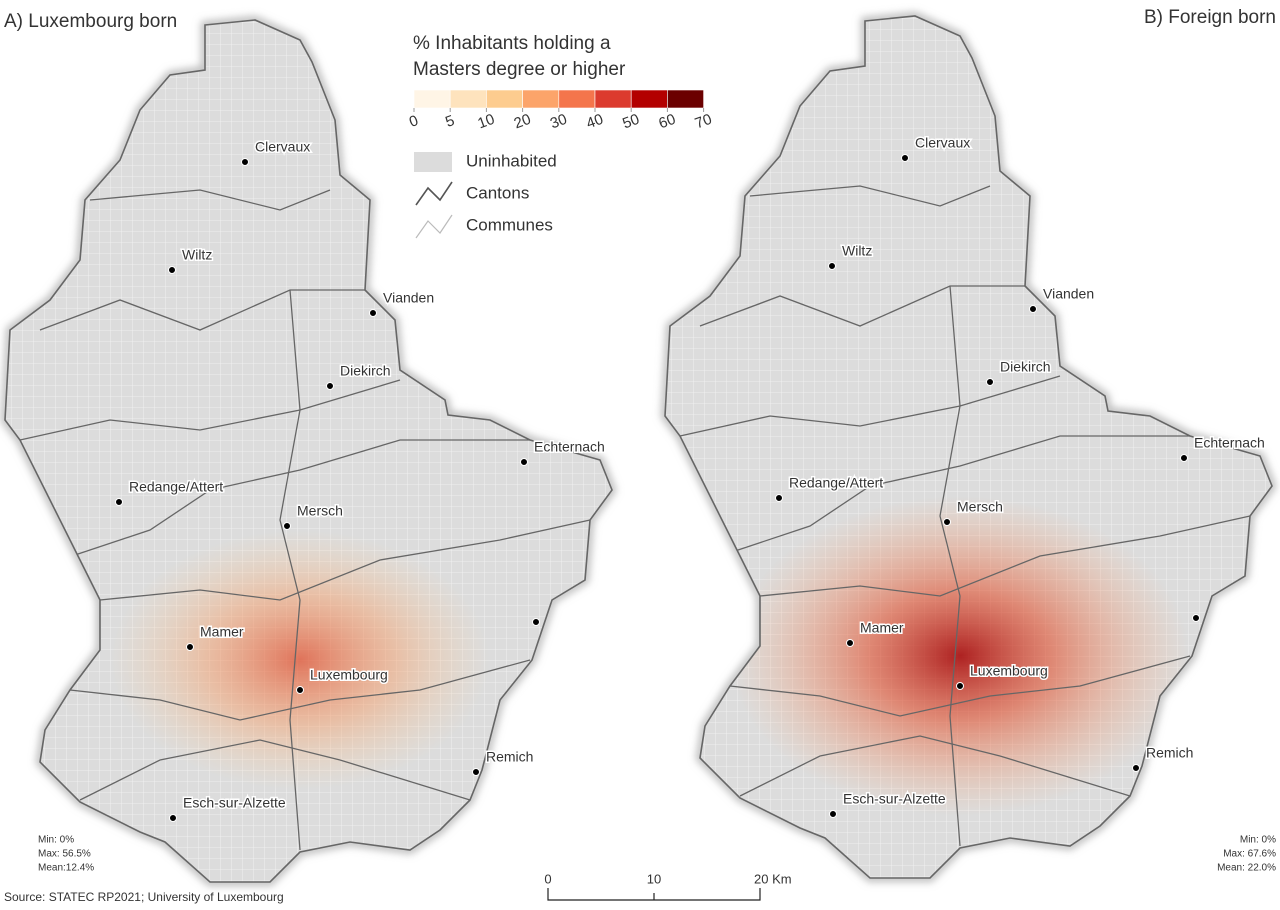 The height and width of the screenshot is (910, 1280). I want to click on scale-label: 10, so click(654, 878).